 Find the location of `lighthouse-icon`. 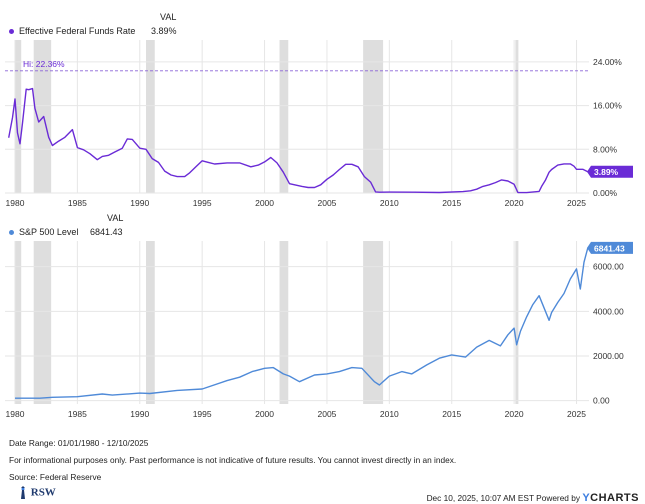

lighthouse-icon is located at coordinates (23, 492).